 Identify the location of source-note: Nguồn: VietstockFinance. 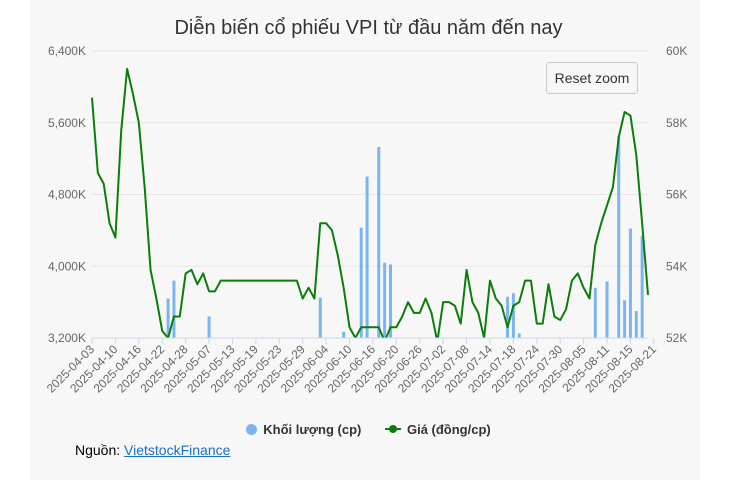
(152, 450).